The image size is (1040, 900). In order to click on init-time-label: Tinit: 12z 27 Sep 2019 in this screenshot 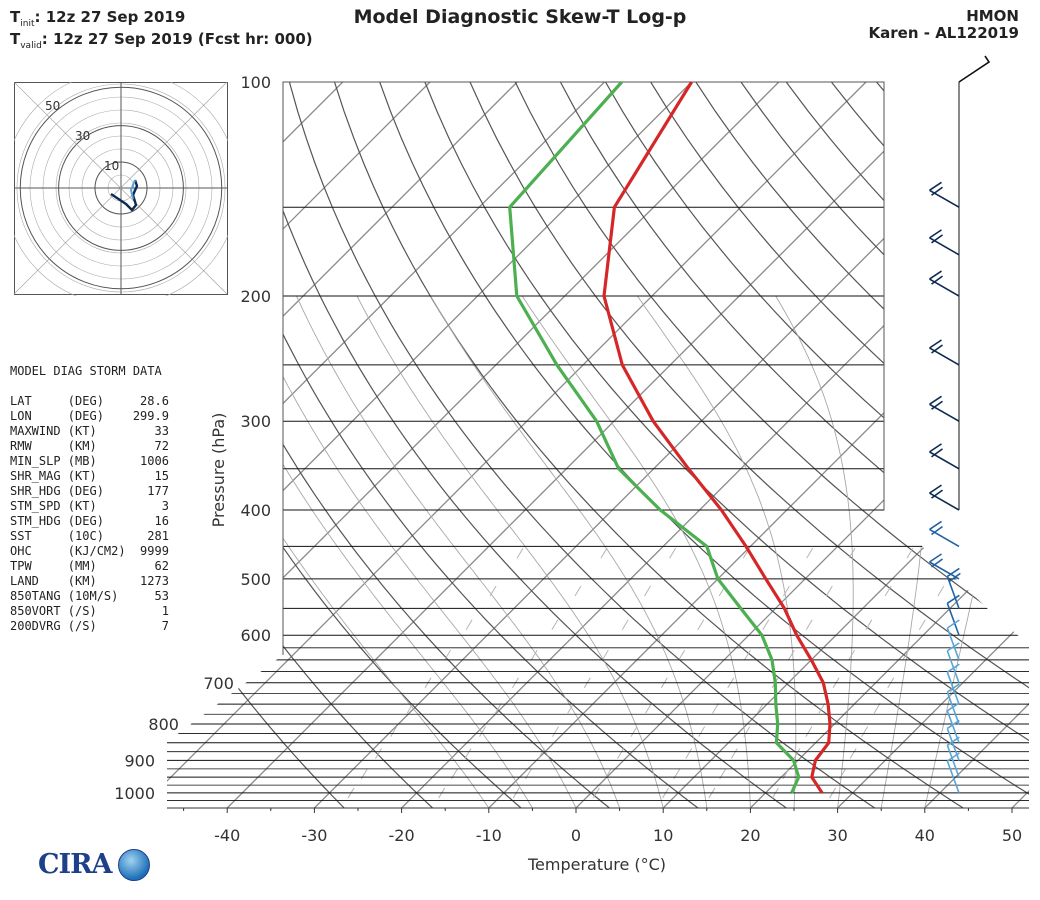, I will do `click(98, 18)`.